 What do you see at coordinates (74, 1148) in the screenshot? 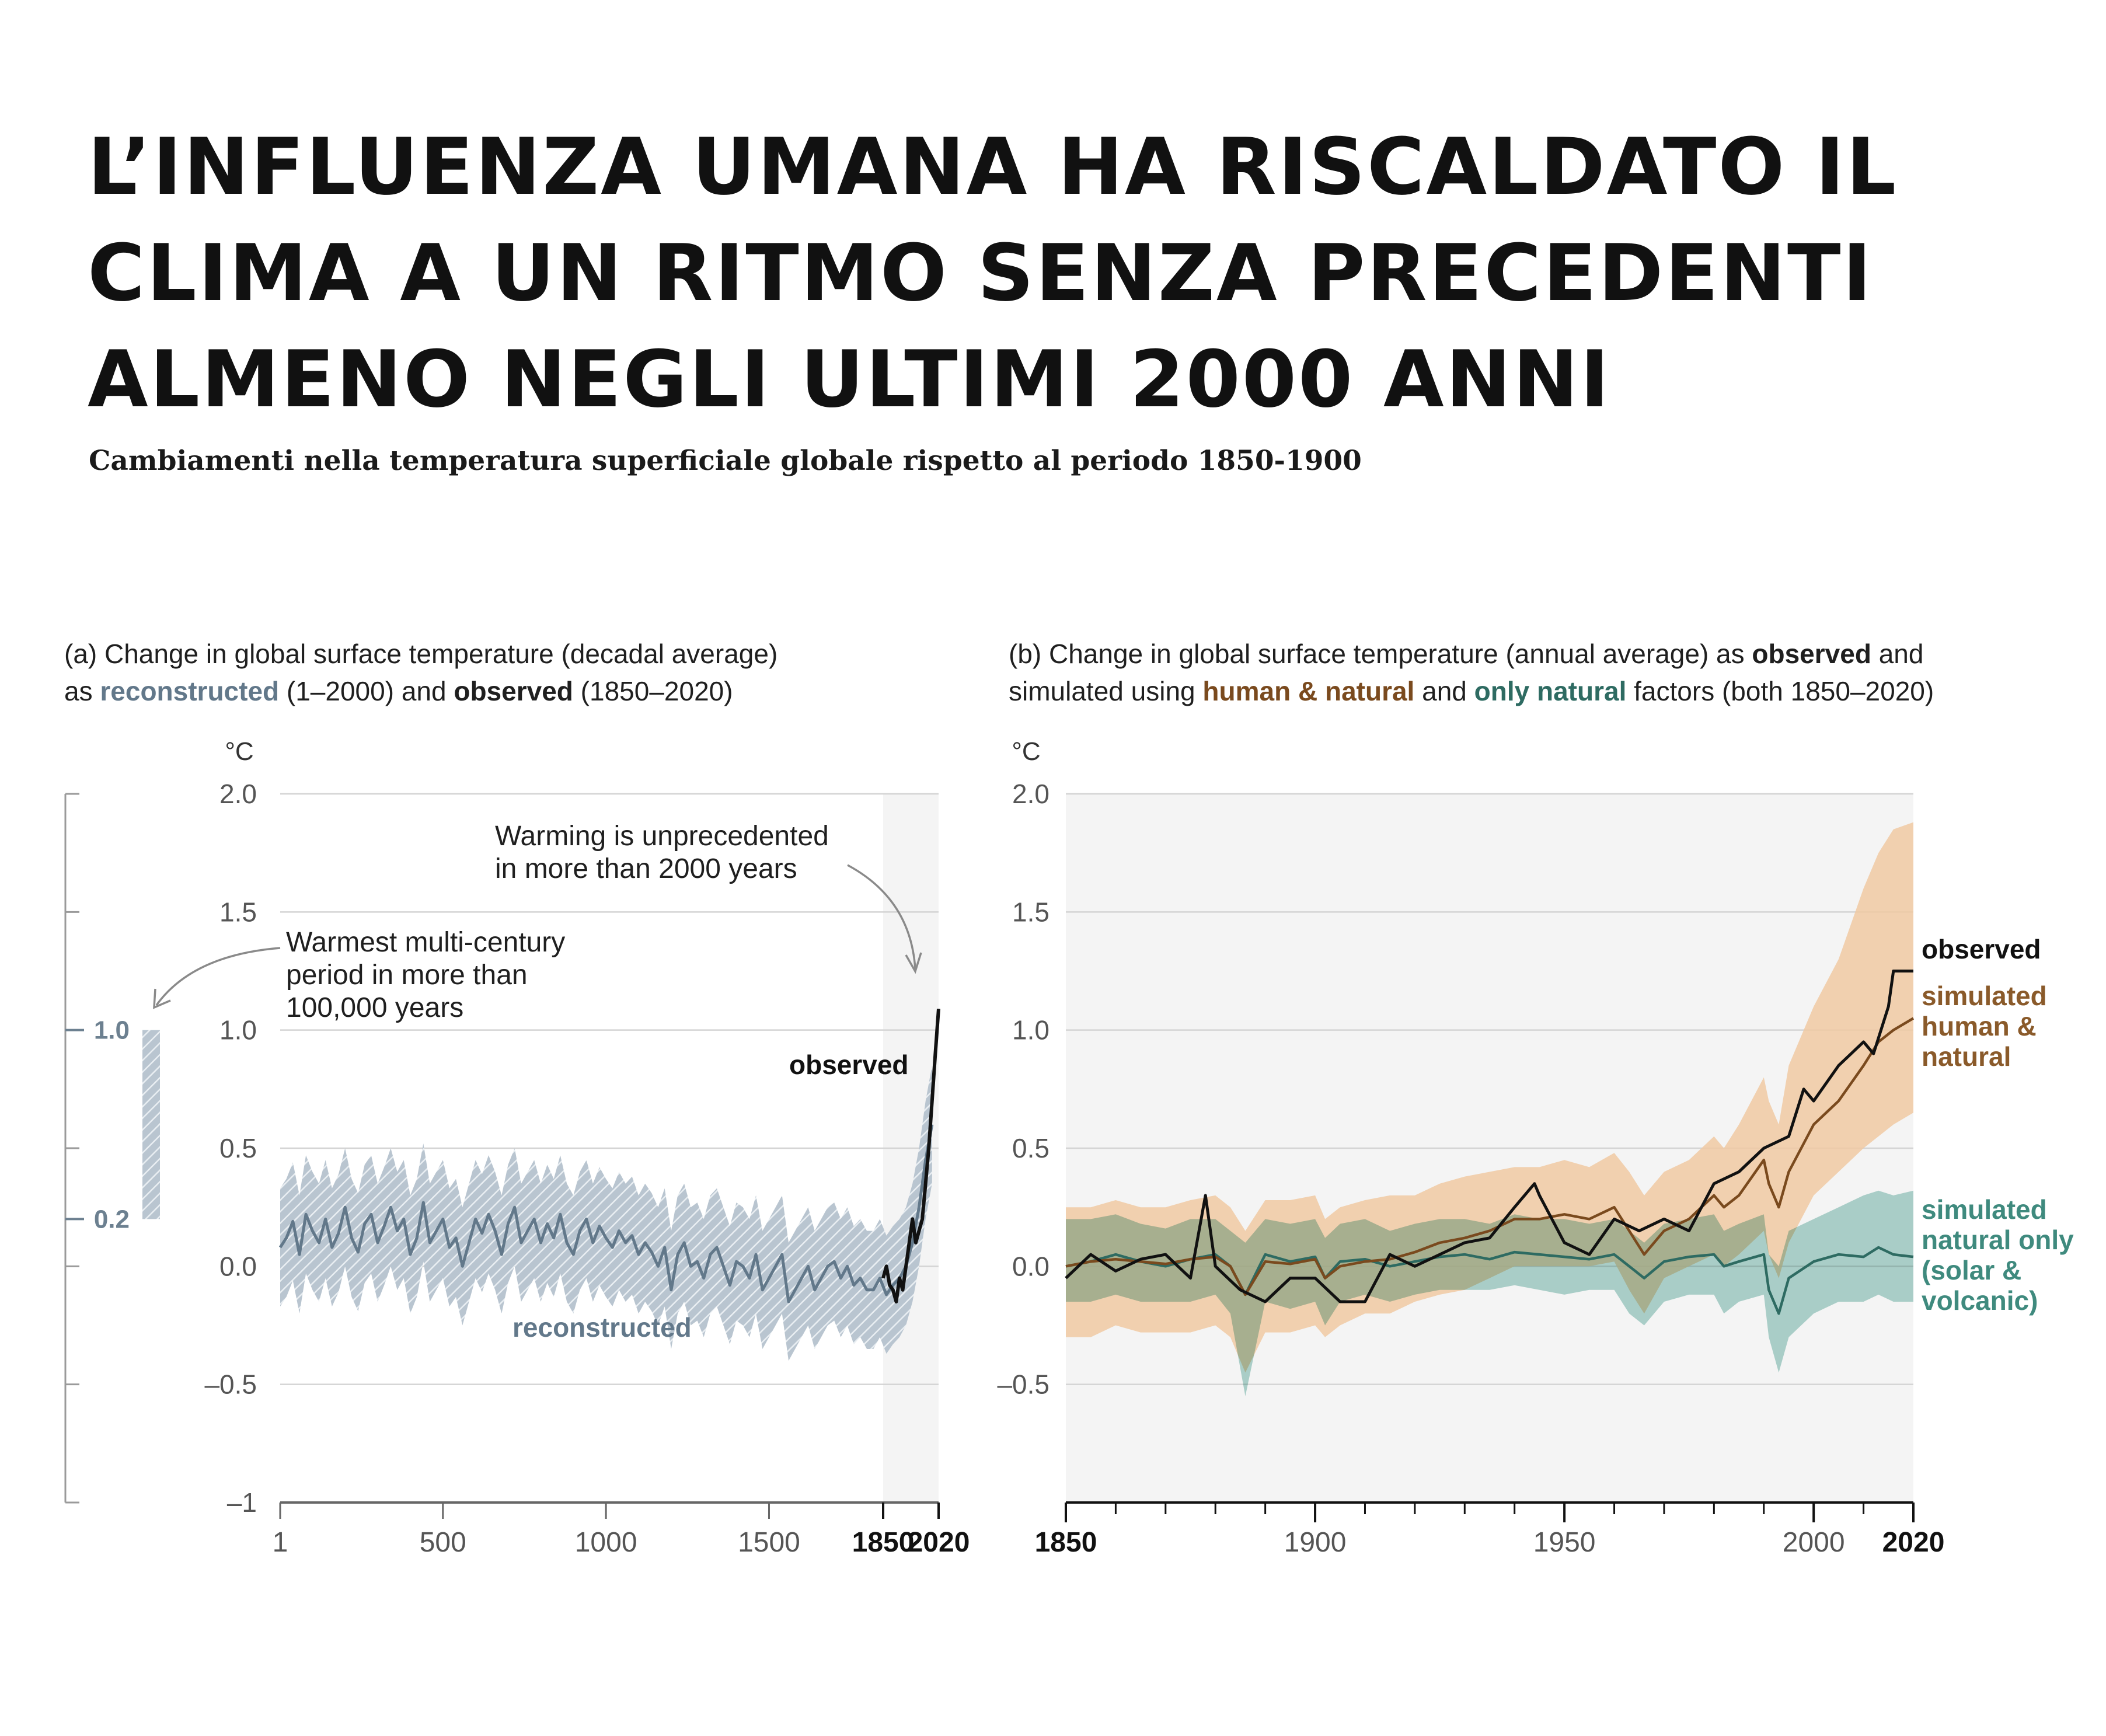
I see `side-scale-ticks` at bounding box center [74, 1148].